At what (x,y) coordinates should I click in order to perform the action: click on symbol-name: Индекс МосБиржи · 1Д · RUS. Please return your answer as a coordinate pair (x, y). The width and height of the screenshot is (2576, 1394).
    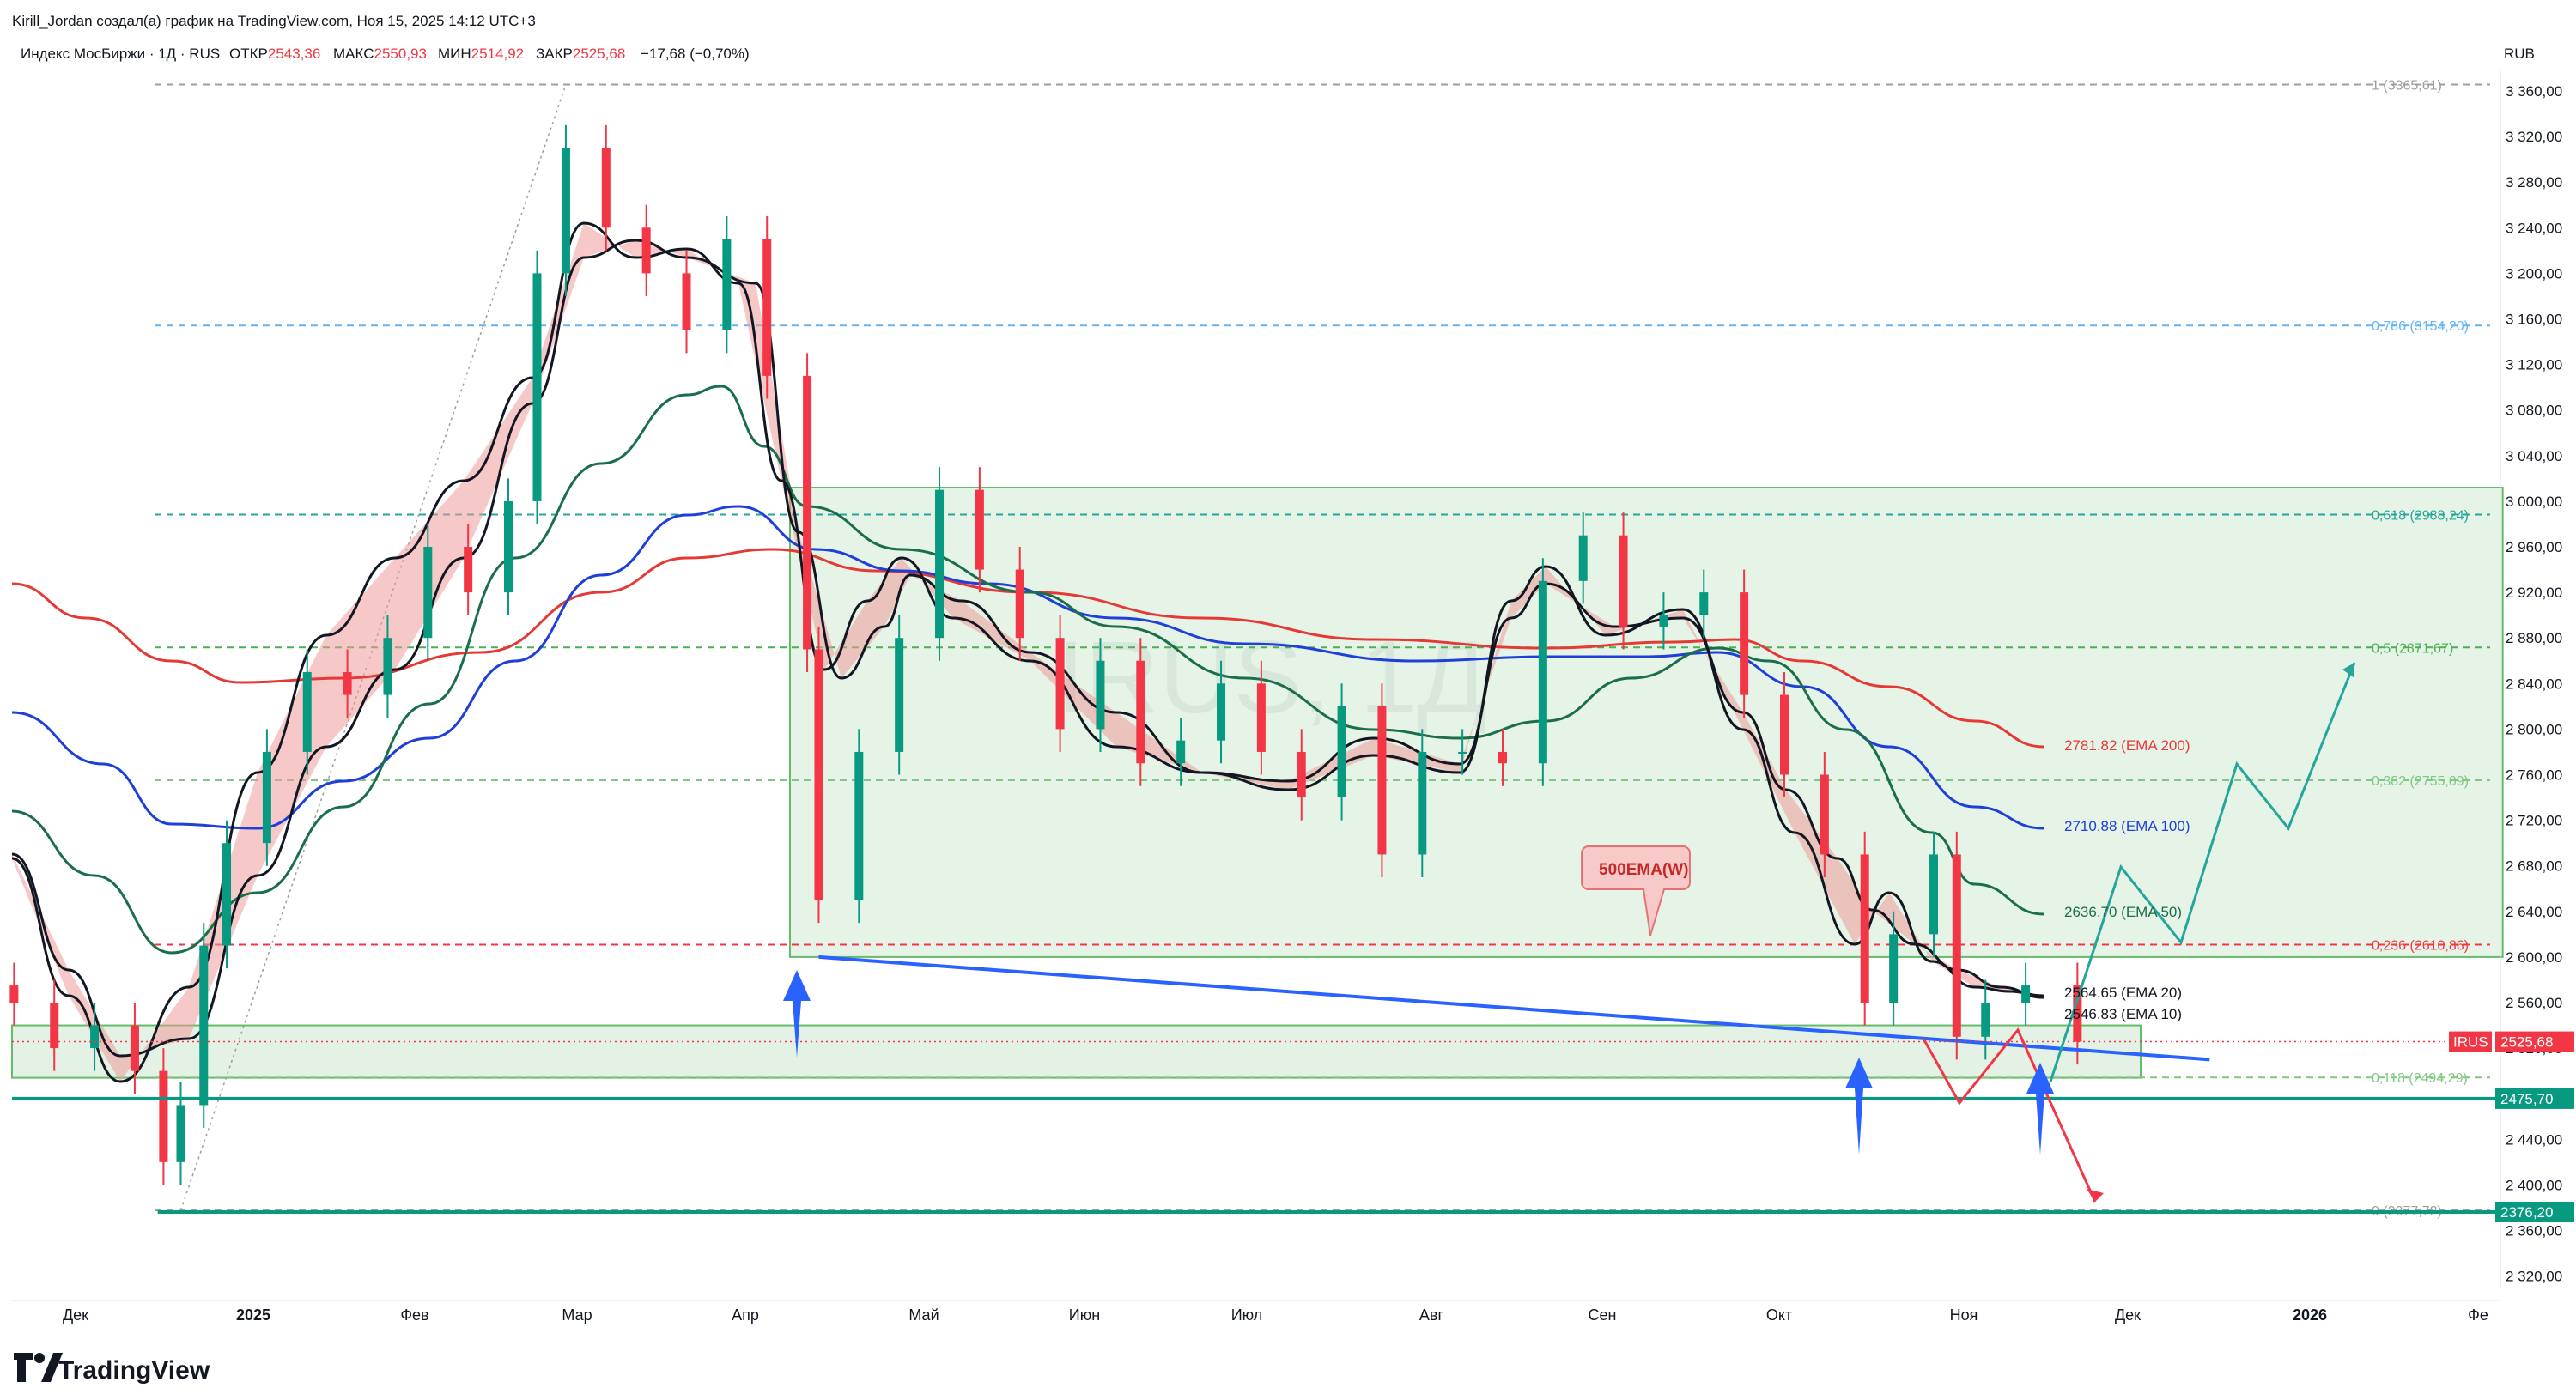
    Looking at the image, I should click on (121, 53).